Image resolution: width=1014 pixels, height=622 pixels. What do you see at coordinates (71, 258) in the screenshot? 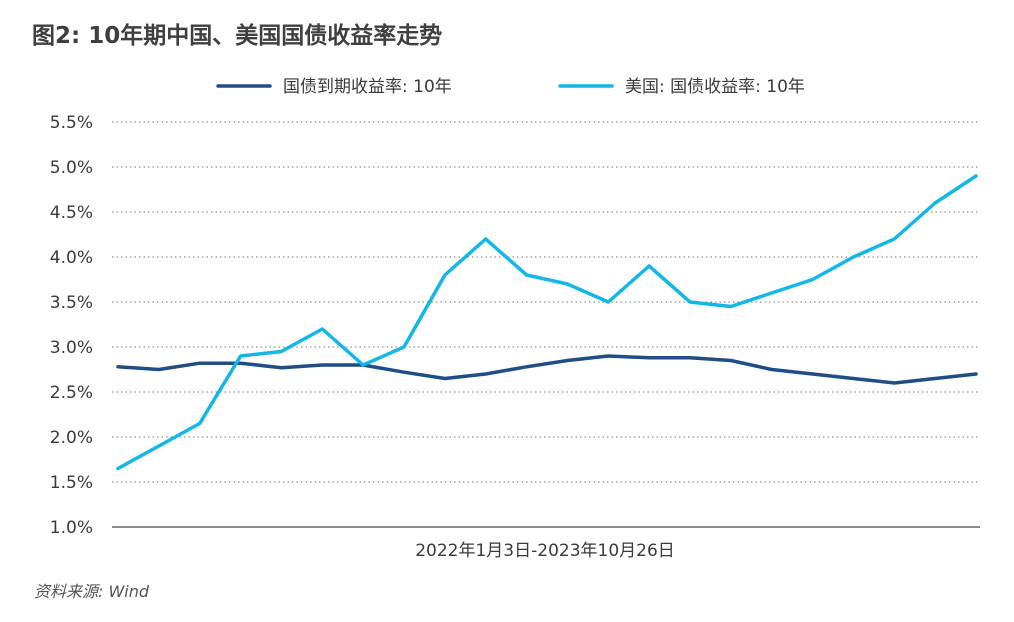
I see `y-tick-label: 4.0%` at bounding box center [71, 258].